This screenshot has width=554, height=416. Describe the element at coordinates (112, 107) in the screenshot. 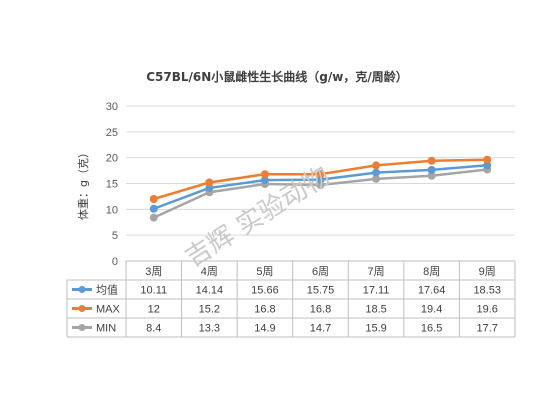

I see `y-tick-label: 30` at that location.